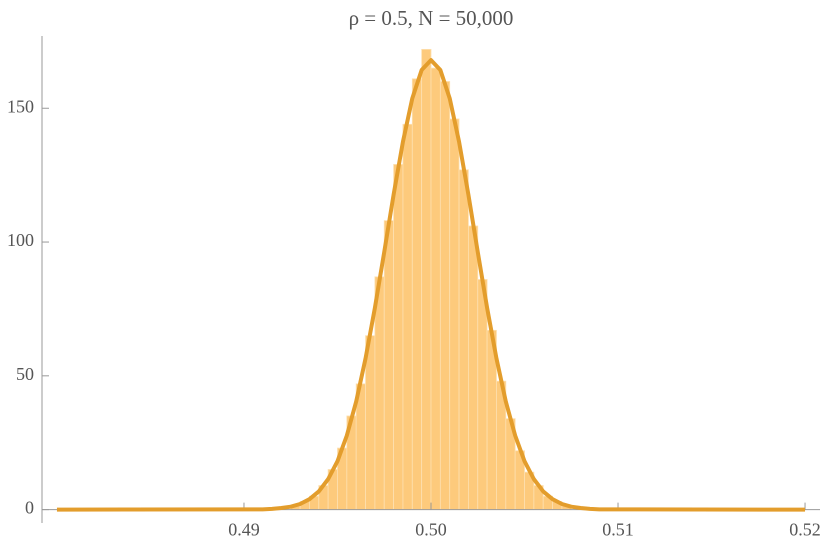 Image resolution: width=830 pixels, height=547 pixels. I want to click on y-tick-label: 50, so click(25, 374).